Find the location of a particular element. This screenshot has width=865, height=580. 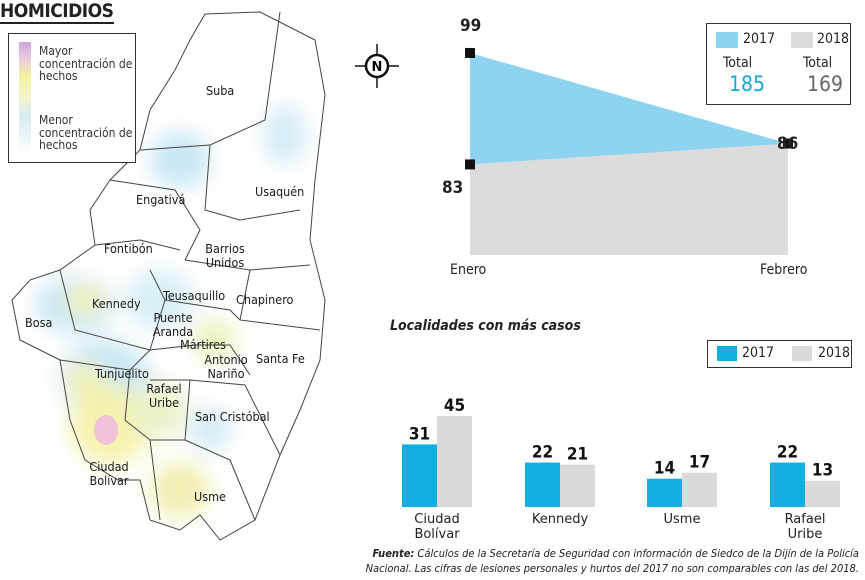

locality-label-suba: Suba is located at coordinates (220, 90).